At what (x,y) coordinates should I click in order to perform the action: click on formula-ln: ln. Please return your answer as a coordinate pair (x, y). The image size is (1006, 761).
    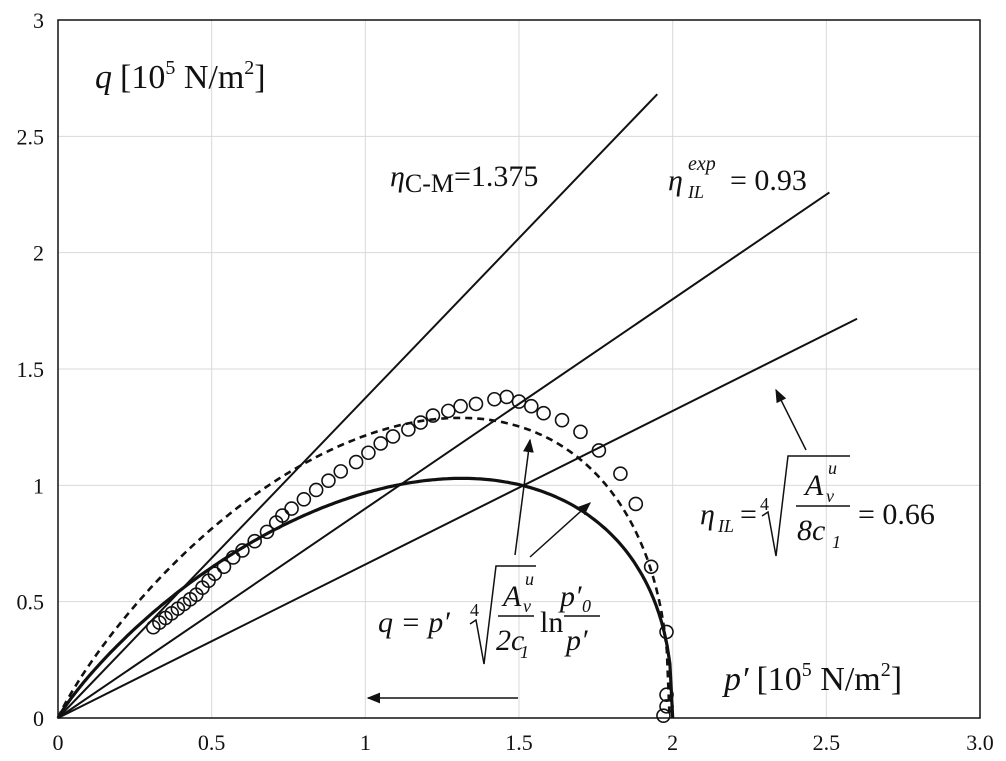
    Looking at the image, I should click on (551, 622).